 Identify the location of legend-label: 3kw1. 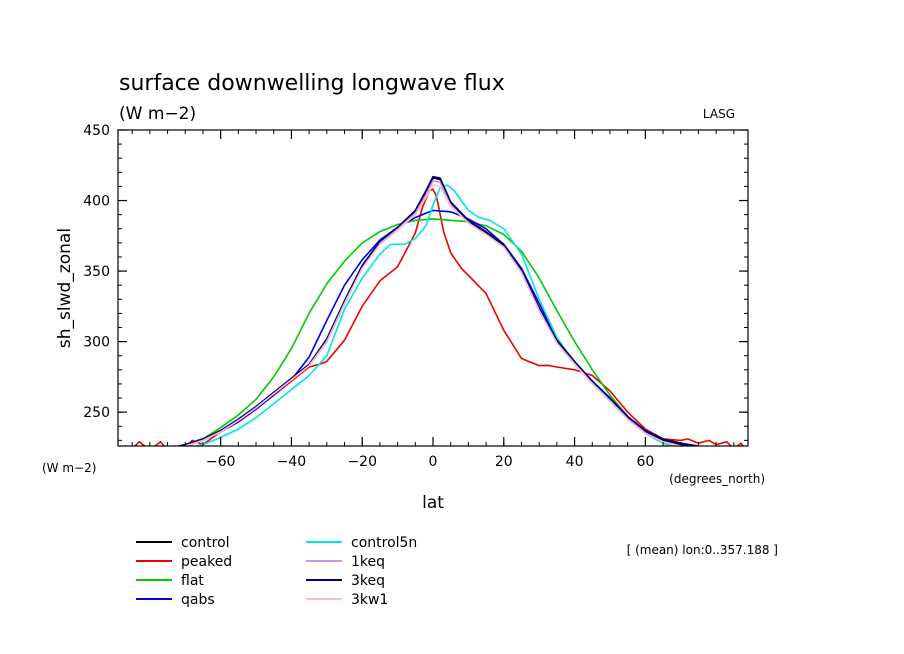
(369, 600).